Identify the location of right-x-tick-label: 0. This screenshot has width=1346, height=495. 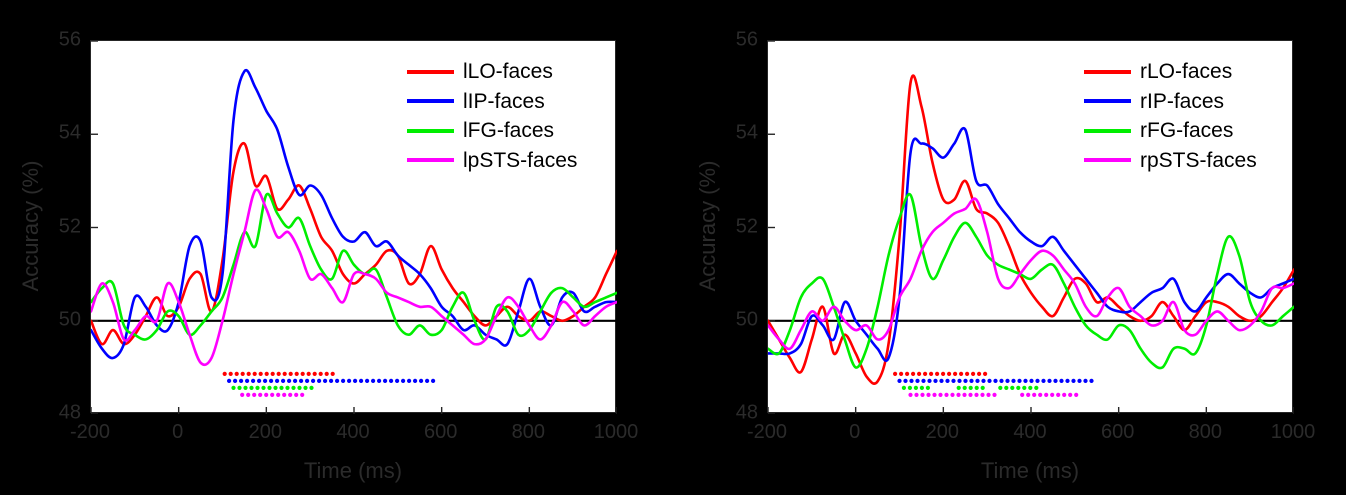
(855, 432).